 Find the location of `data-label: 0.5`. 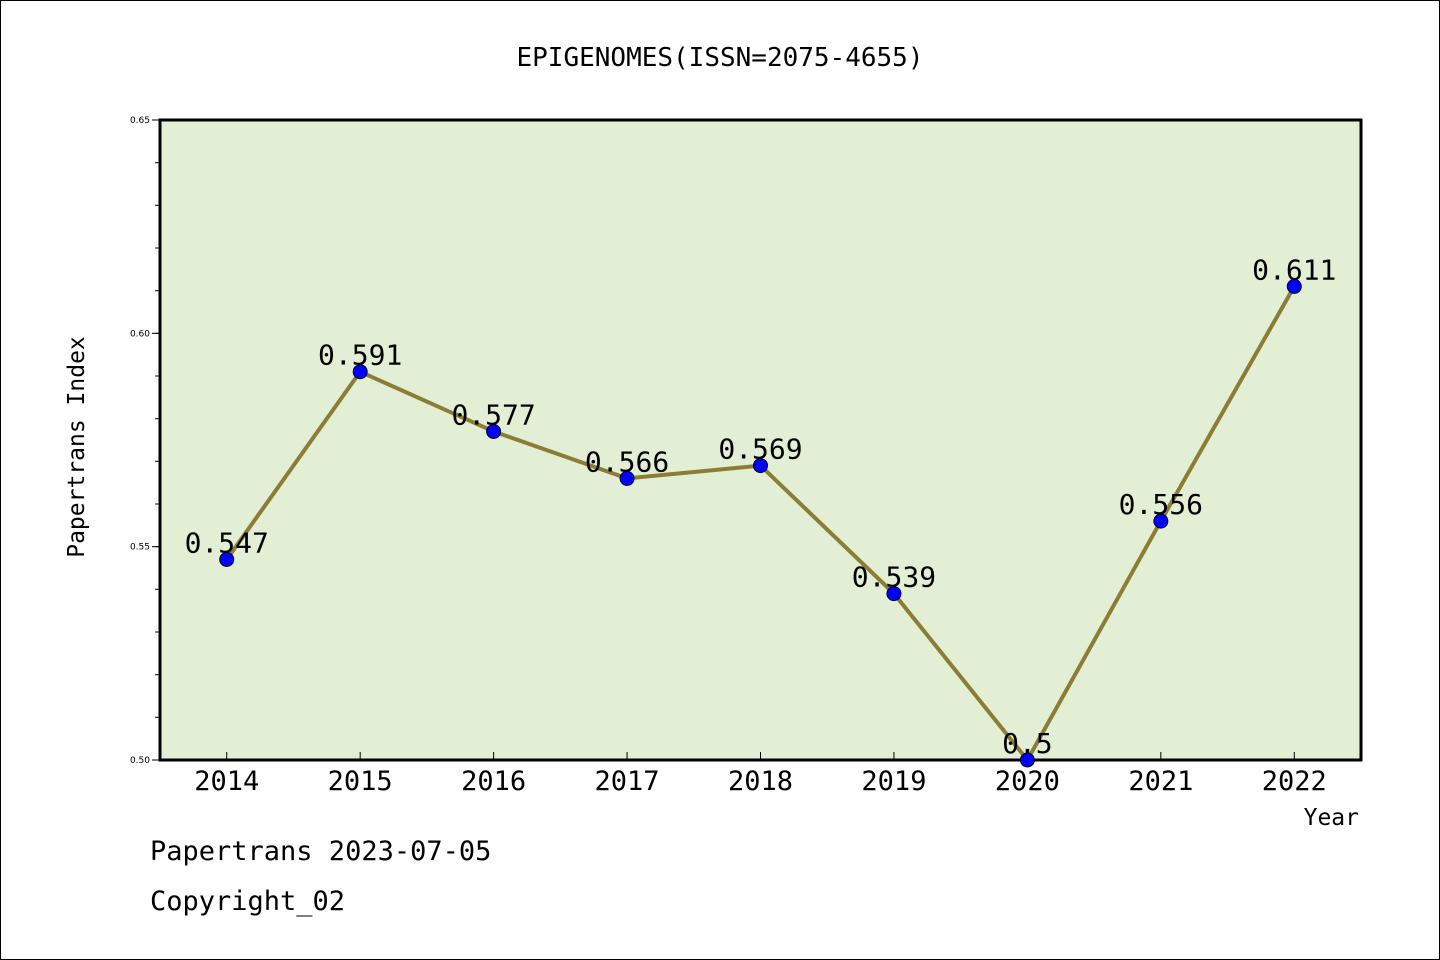

data-label: 0.5 is located at coordinates (1027, 743).